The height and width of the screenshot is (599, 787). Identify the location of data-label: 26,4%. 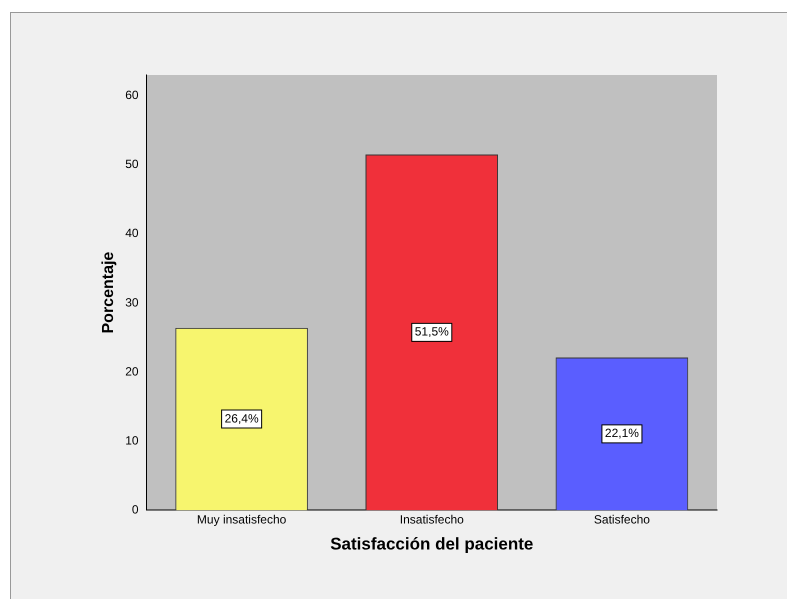
(241, 418).